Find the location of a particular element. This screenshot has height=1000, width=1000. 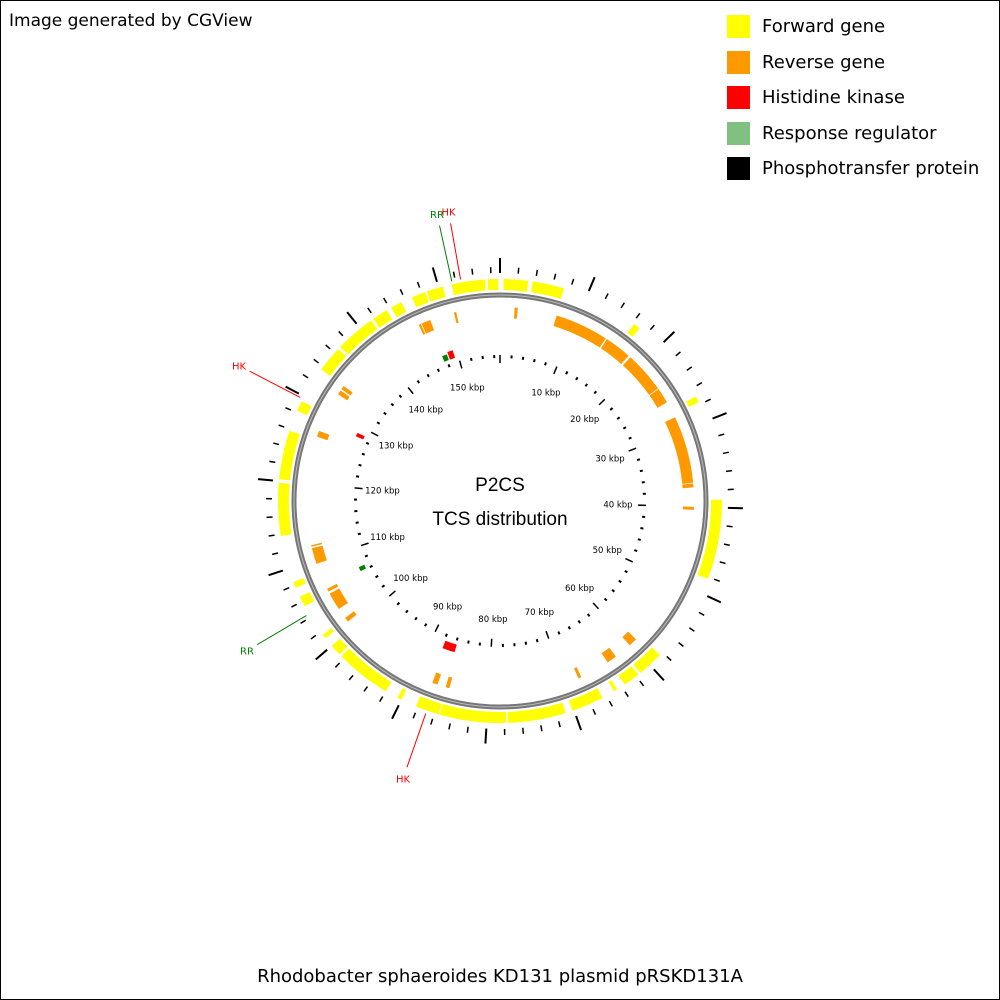

tick-label: 60 kbp is located at coordinates (579, 589).